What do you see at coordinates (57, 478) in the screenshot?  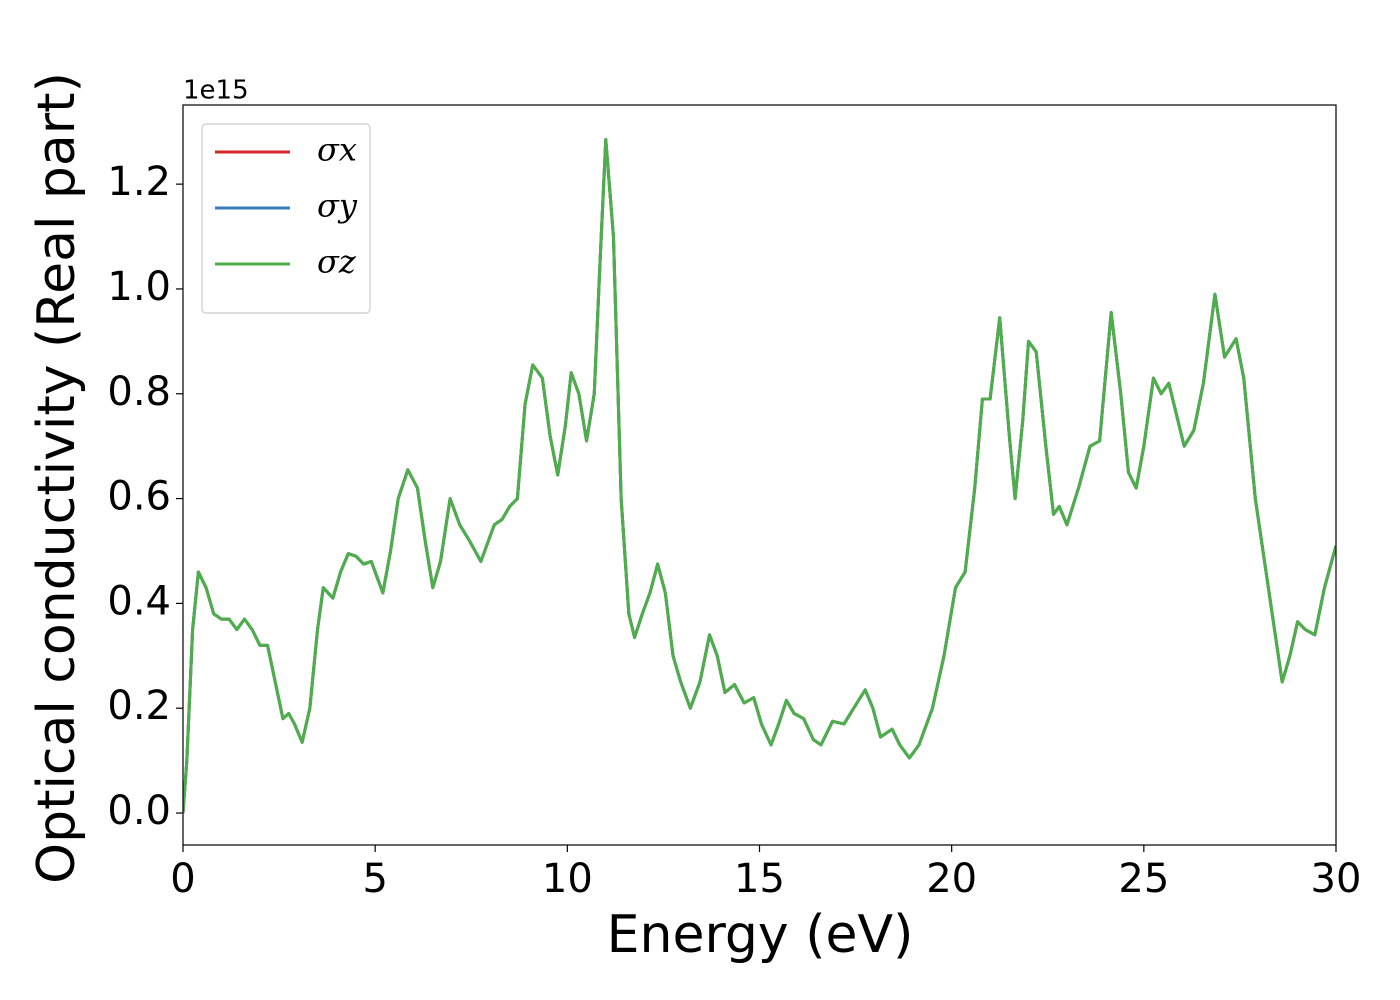 I see `y-axis-label: Optical conductivity (Real part)` at bounding box center [57, 478].